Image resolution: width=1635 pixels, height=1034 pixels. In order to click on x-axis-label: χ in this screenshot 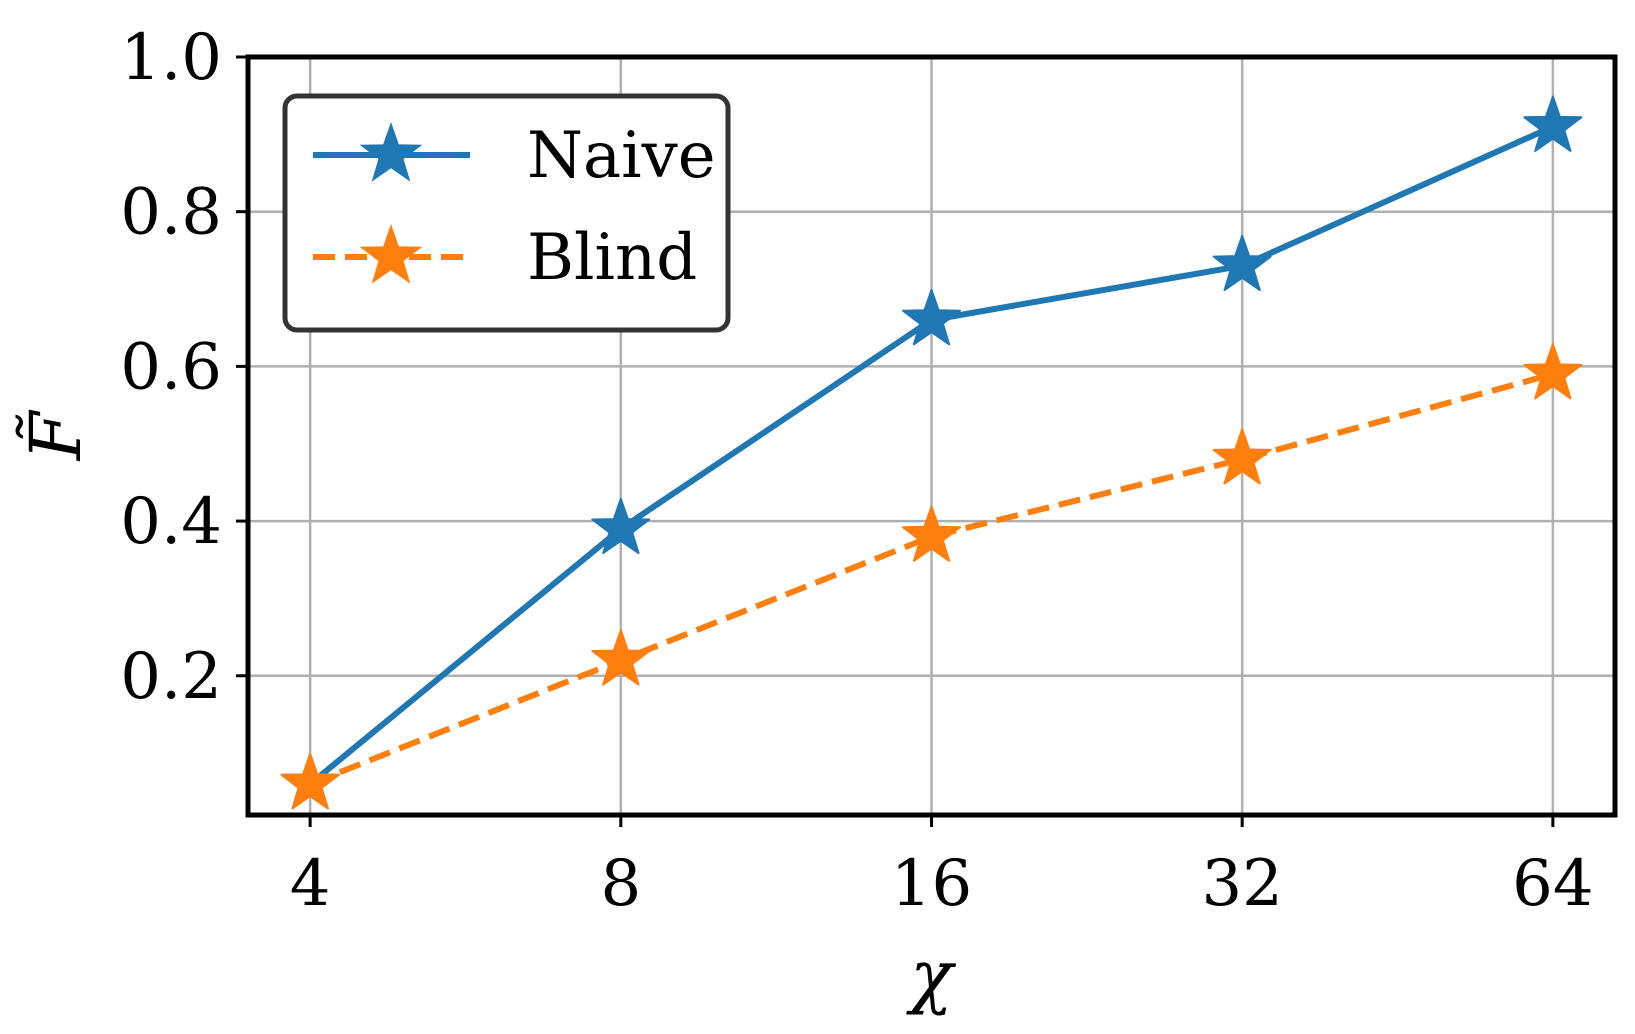, I will do `click(930, 976)`.